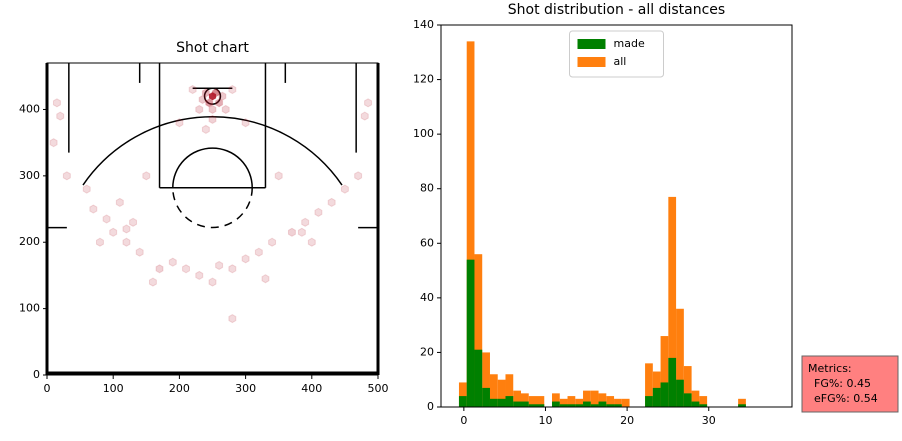 This screenshot has height=441, width=902. I want to click on chart-title: Shot chart, so click(212, 48).